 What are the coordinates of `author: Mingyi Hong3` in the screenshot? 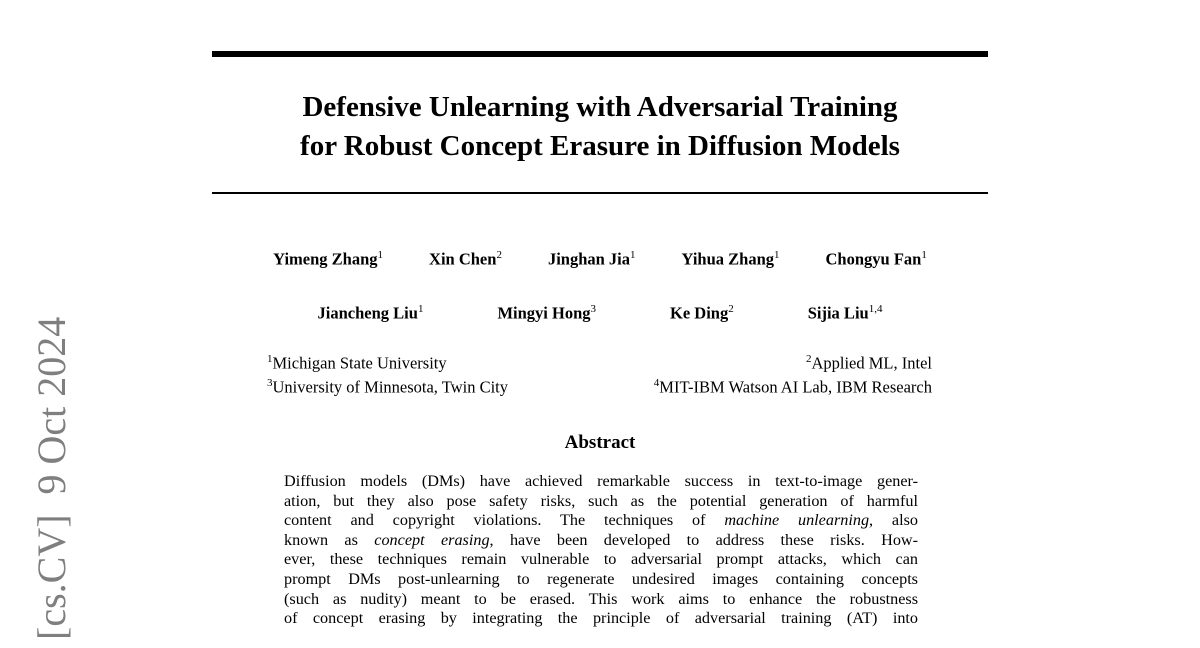 It's located at (546, 313).